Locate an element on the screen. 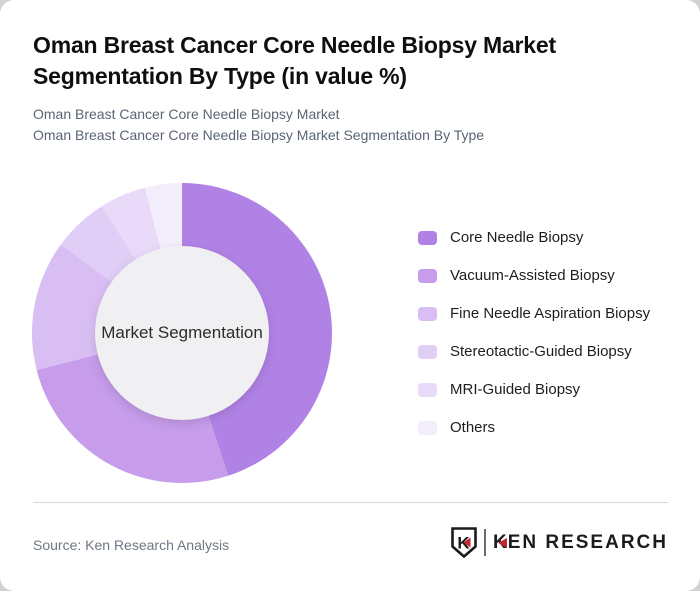 Image resolution: width=700 pixels, height=591 pixels. wordmark-rest: EN RESEARCH is located at coordinates (587, 542).